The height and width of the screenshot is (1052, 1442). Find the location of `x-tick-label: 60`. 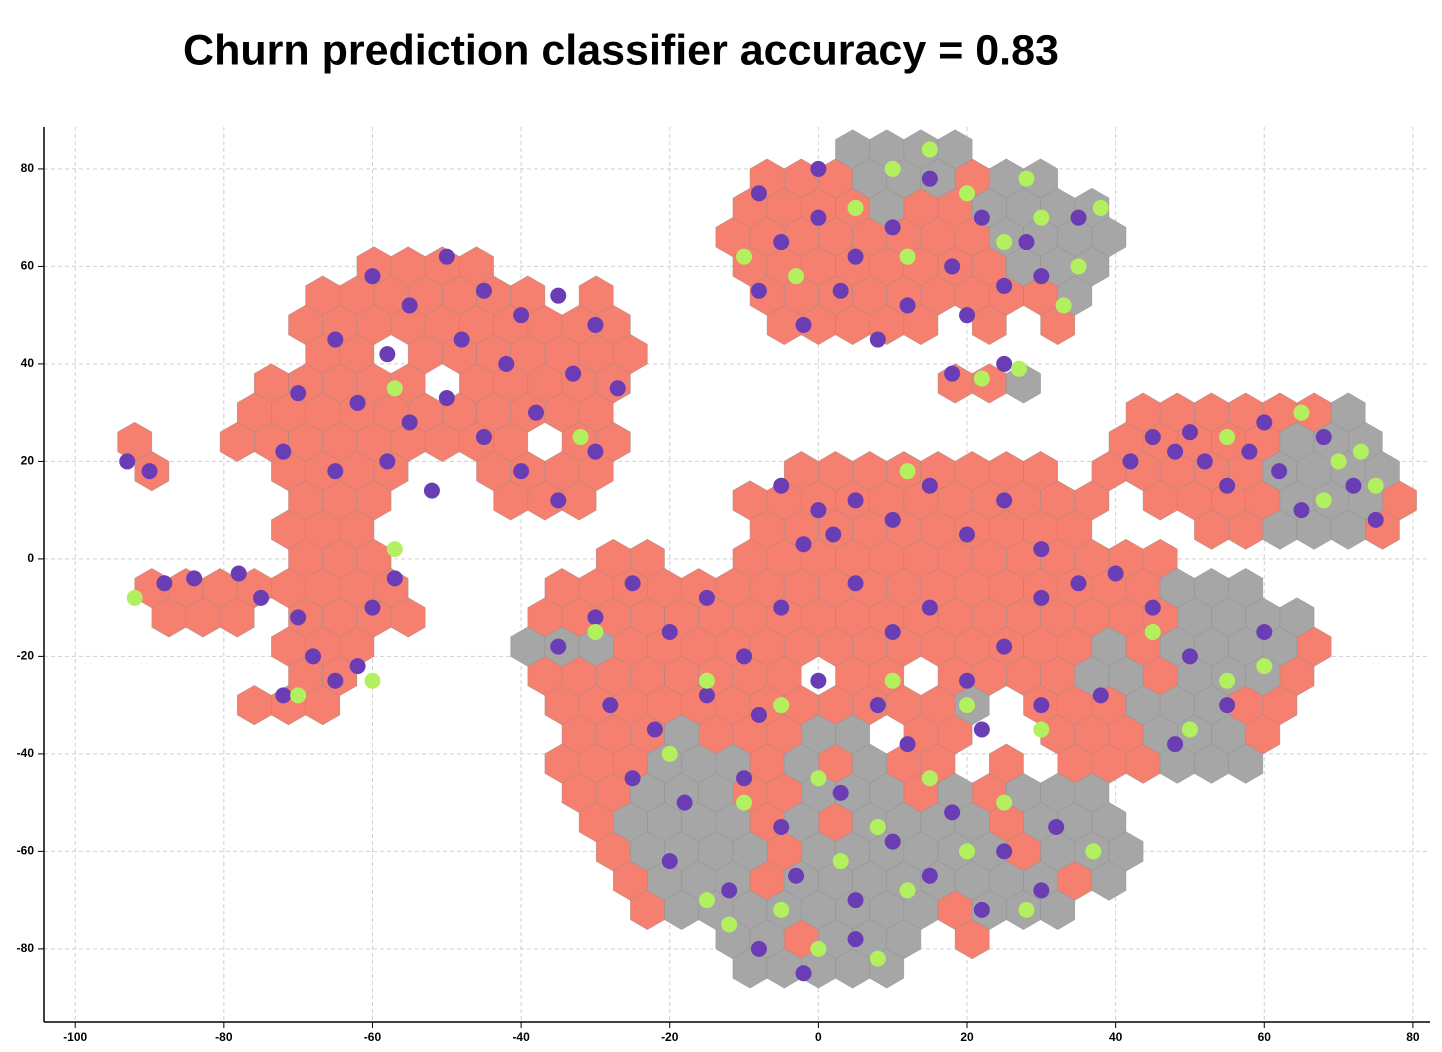

x-tick-label: 60 is located at coordinates (1265, 1037).